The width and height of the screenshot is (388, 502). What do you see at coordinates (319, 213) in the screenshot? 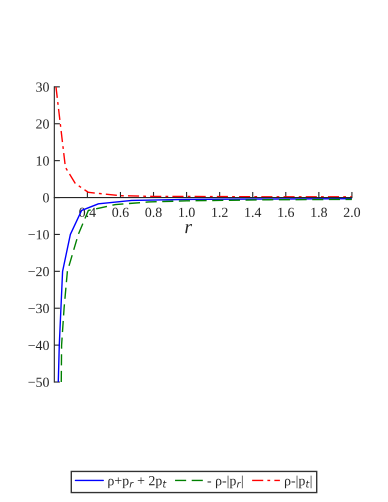
I see `x-tick-label: 1.8` at bounding box center [319, 213].